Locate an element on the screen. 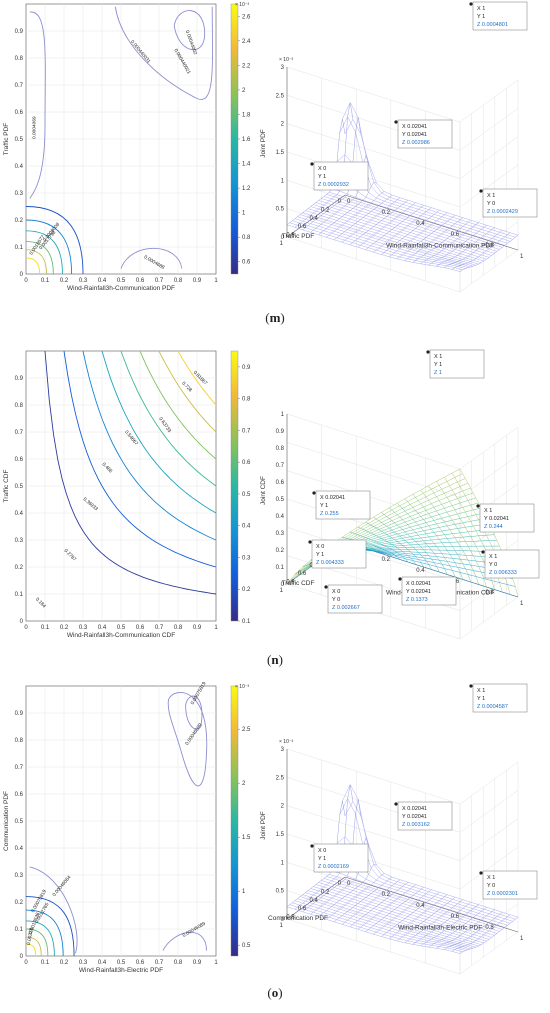  x-tick-label: 0.8 is located at coordinates (489, 928).